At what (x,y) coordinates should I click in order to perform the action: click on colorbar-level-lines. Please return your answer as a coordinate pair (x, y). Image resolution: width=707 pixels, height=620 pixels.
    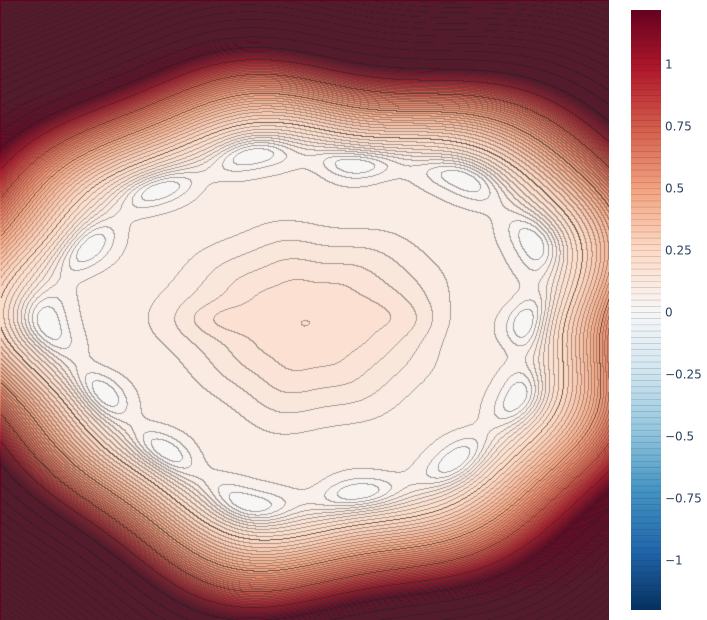
    Looking at the image, I should click on (646, 309).